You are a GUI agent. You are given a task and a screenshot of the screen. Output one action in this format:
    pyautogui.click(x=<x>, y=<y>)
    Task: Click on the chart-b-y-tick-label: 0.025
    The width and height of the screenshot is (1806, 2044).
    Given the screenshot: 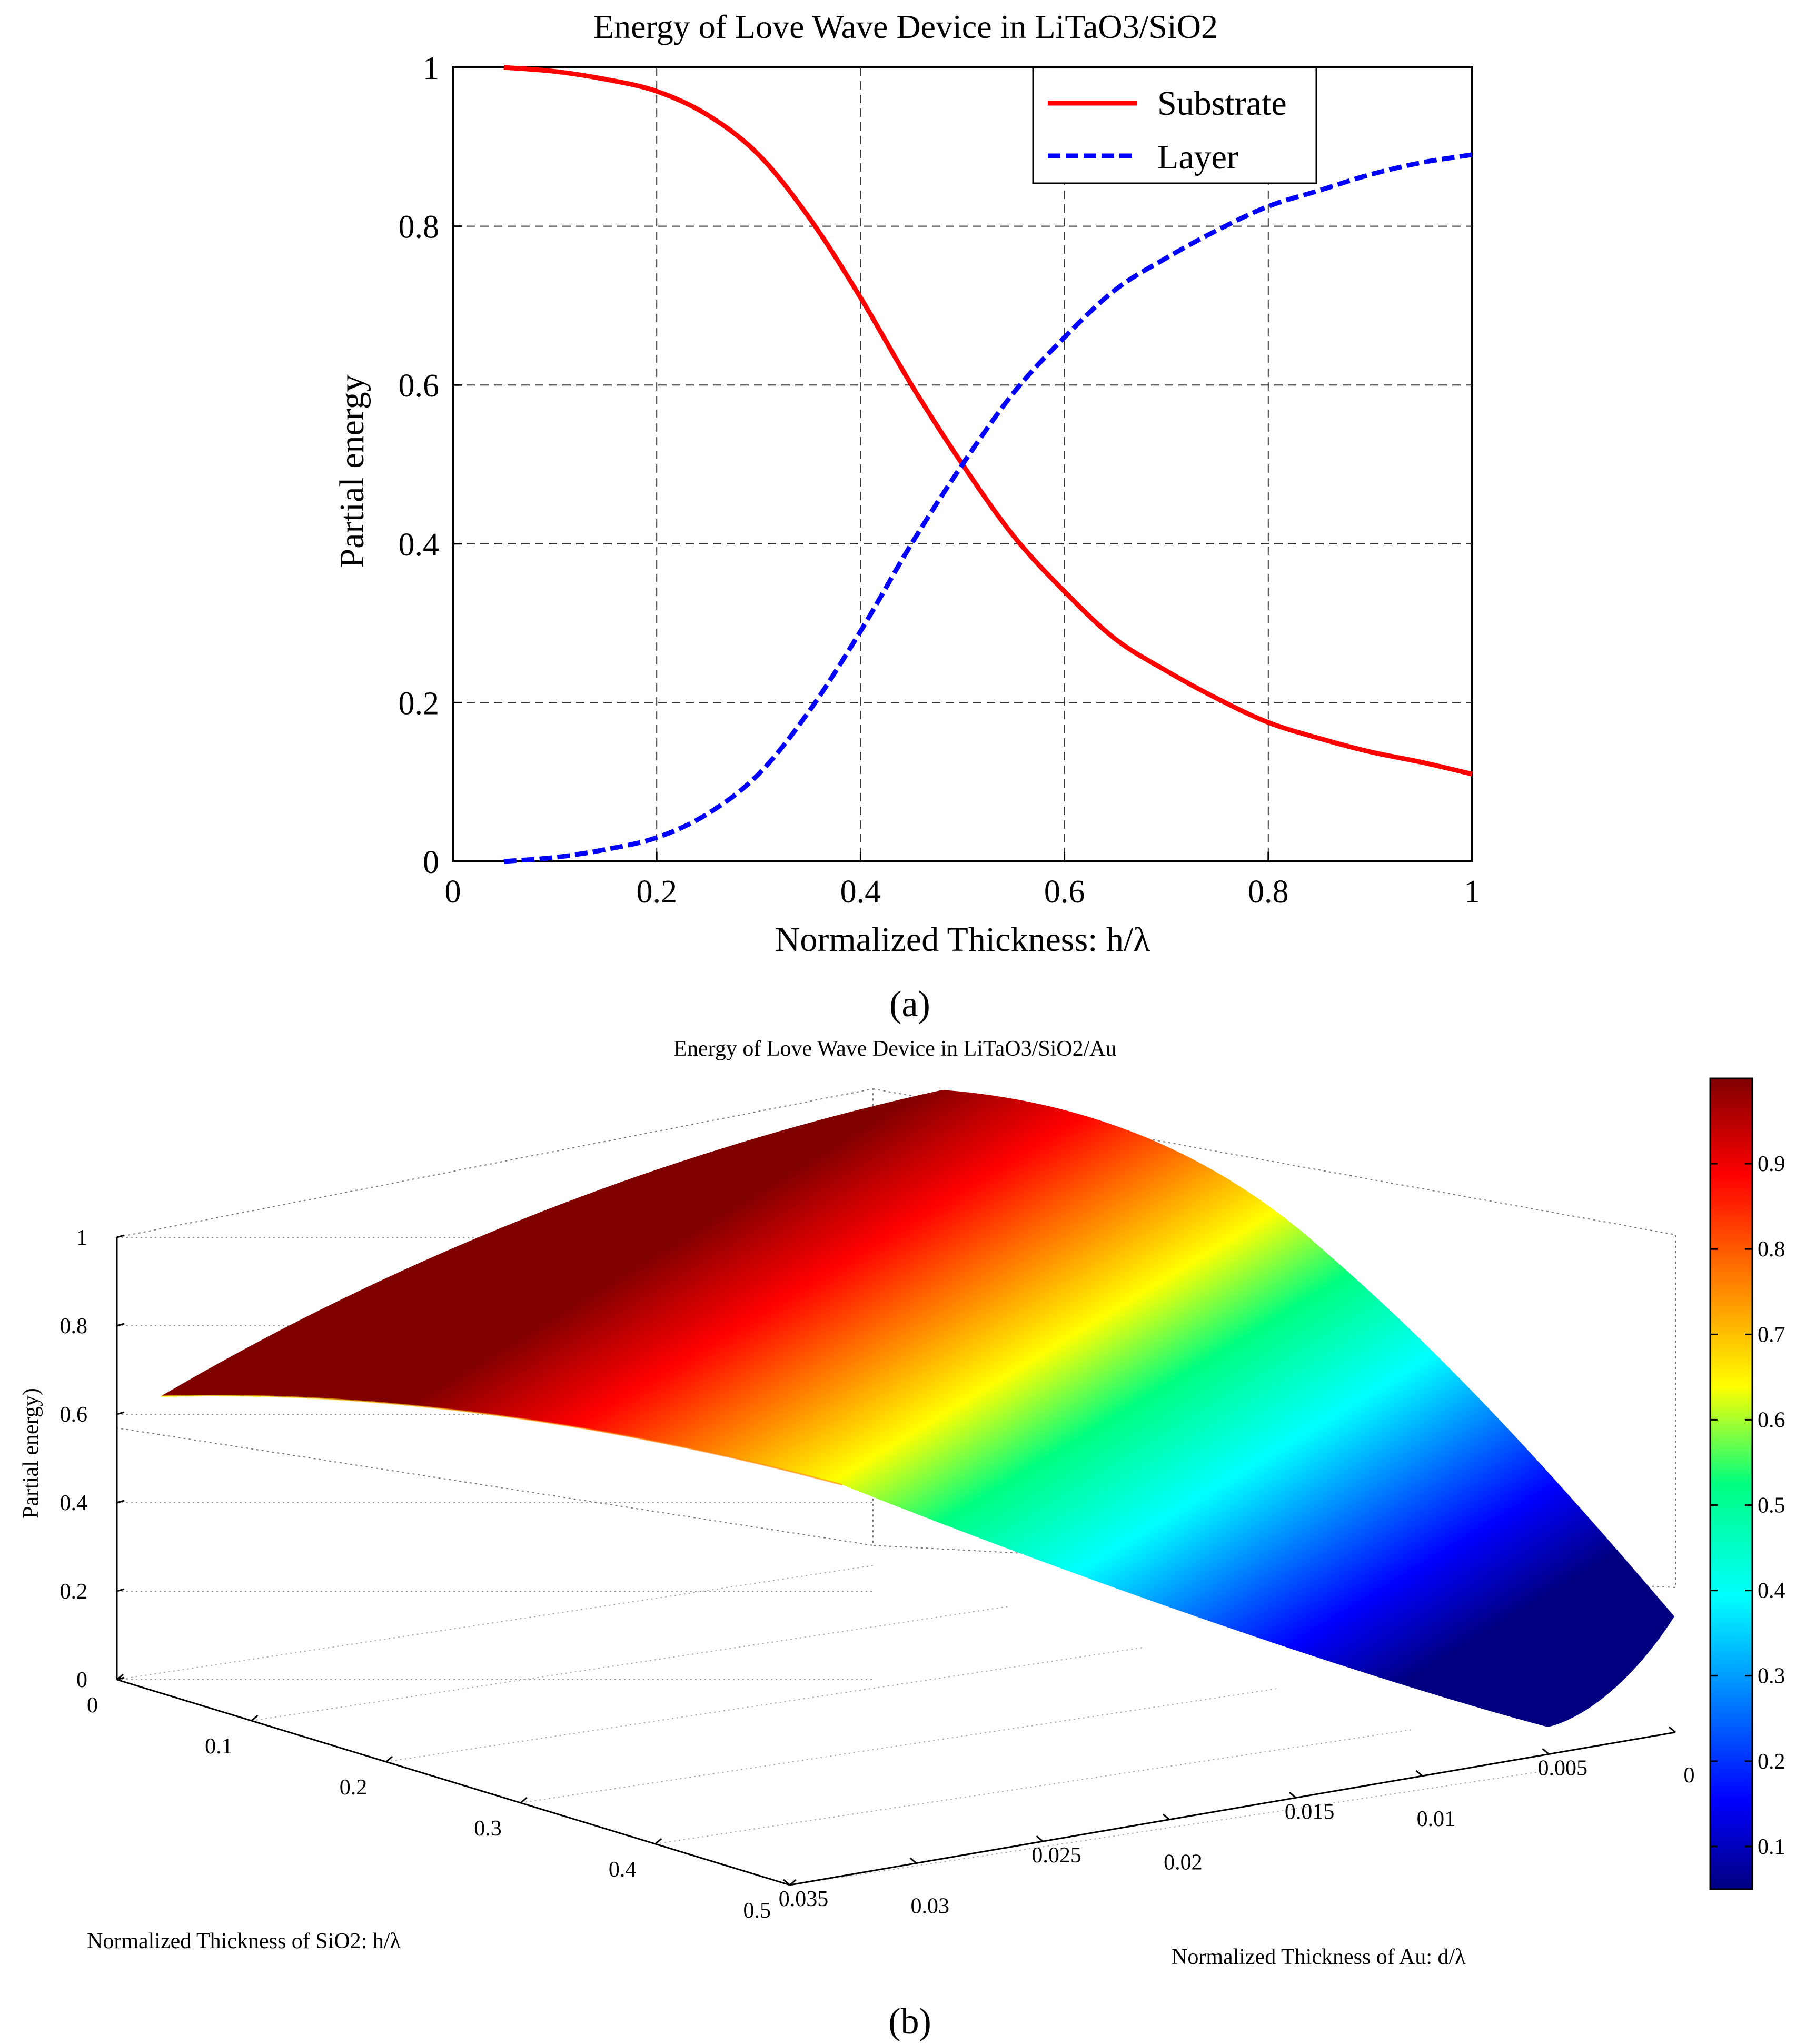 What is the action you would take?
    pyautogui.click(x=1056, y=1856)
    